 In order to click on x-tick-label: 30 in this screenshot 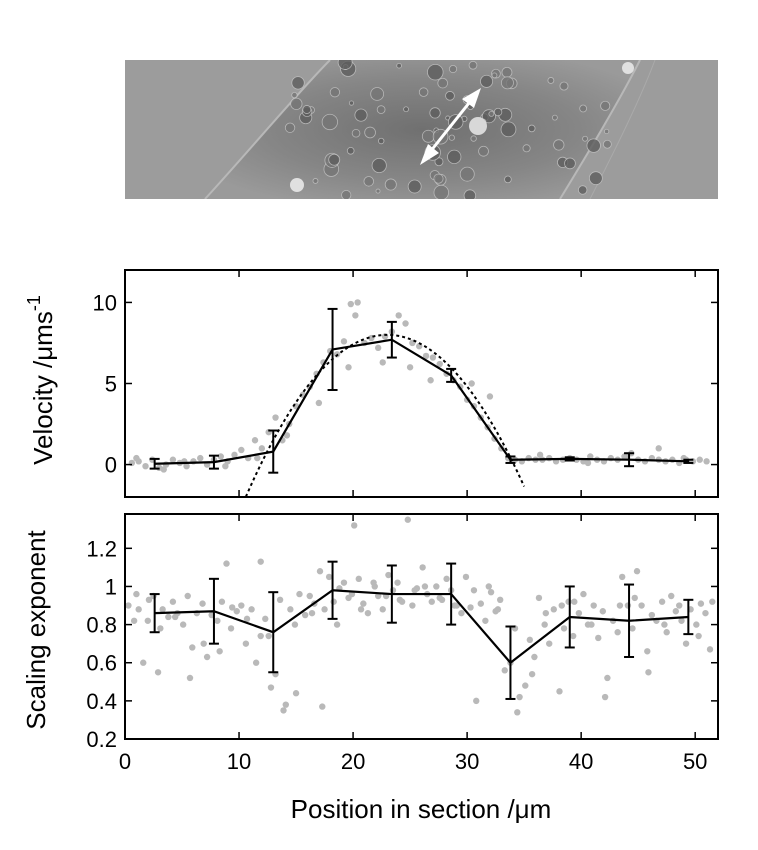, I will do `click(467, 761)`.